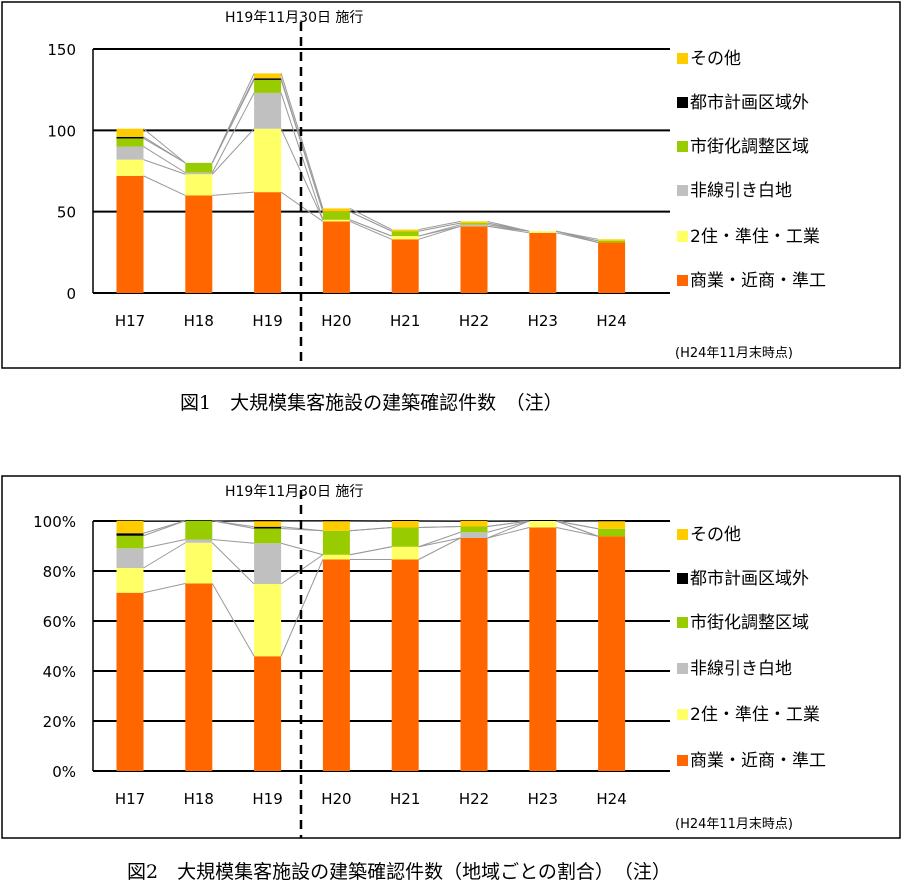 Image resolution: width=903 pixels, height=894 pixels. Describe the element at coordinates (543, 799) in the screenshot. I see `chart2-xtick-label: H23` at that location.